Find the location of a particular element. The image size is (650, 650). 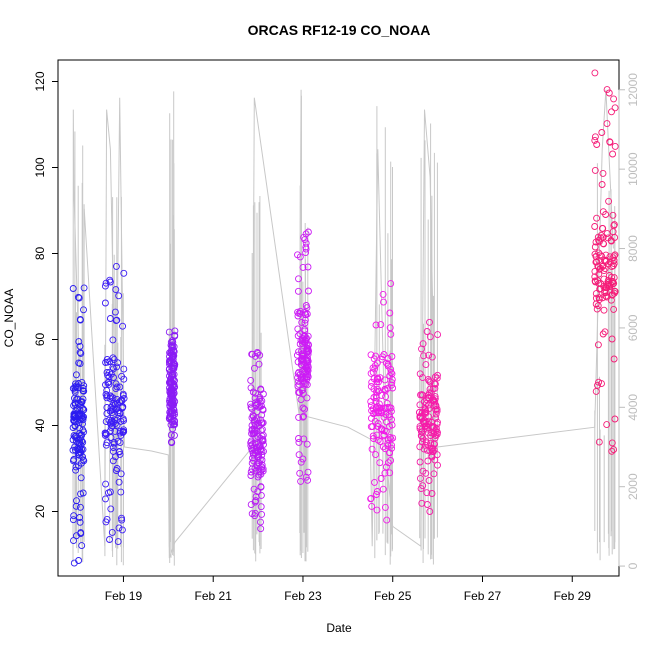

y-tick-label: 20 is located at coordinates (40, 512).